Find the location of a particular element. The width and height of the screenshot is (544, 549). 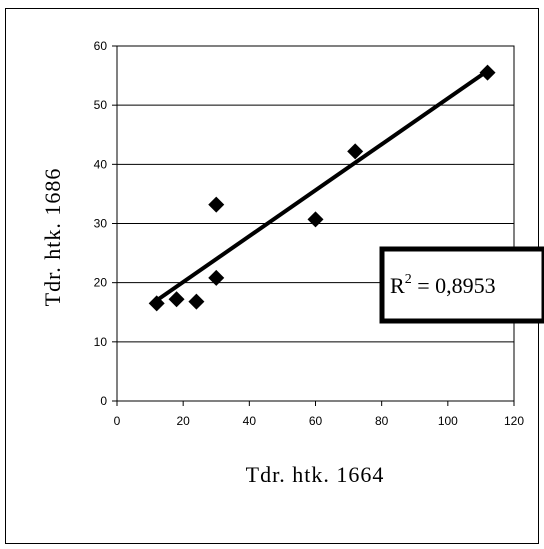

x-tick-label: 120 is located at coordinates (514, 421).